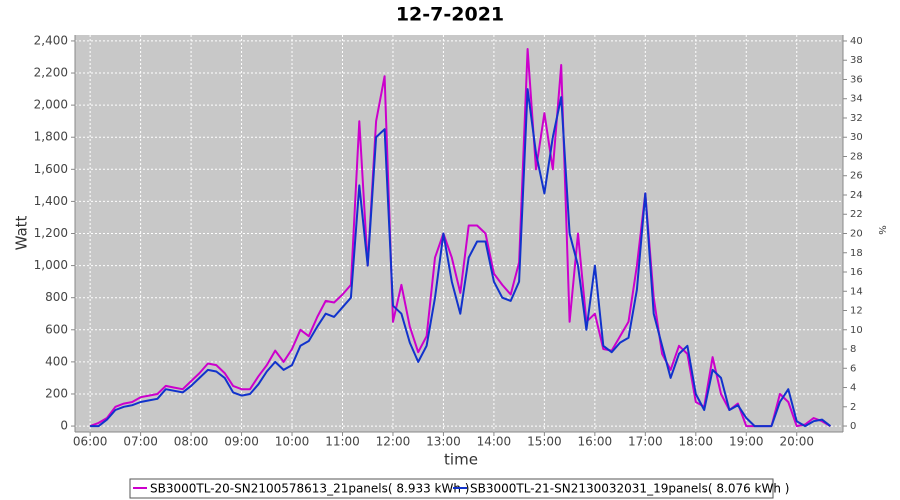 Image resolution: width=900 pixels, height=500 pixels. What do you see at coordinates (856, 60) in the screenshot?
I see `y2-tick-label: 38` at bounding box center [856, 60].